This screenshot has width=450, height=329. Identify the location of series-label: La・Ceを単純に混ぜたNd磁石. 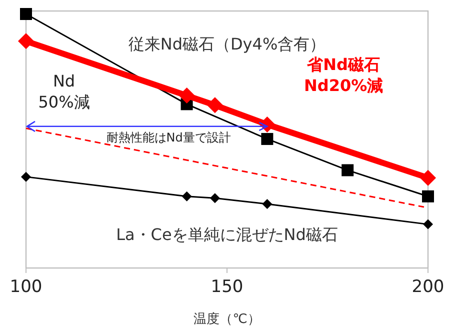
(227, 234).